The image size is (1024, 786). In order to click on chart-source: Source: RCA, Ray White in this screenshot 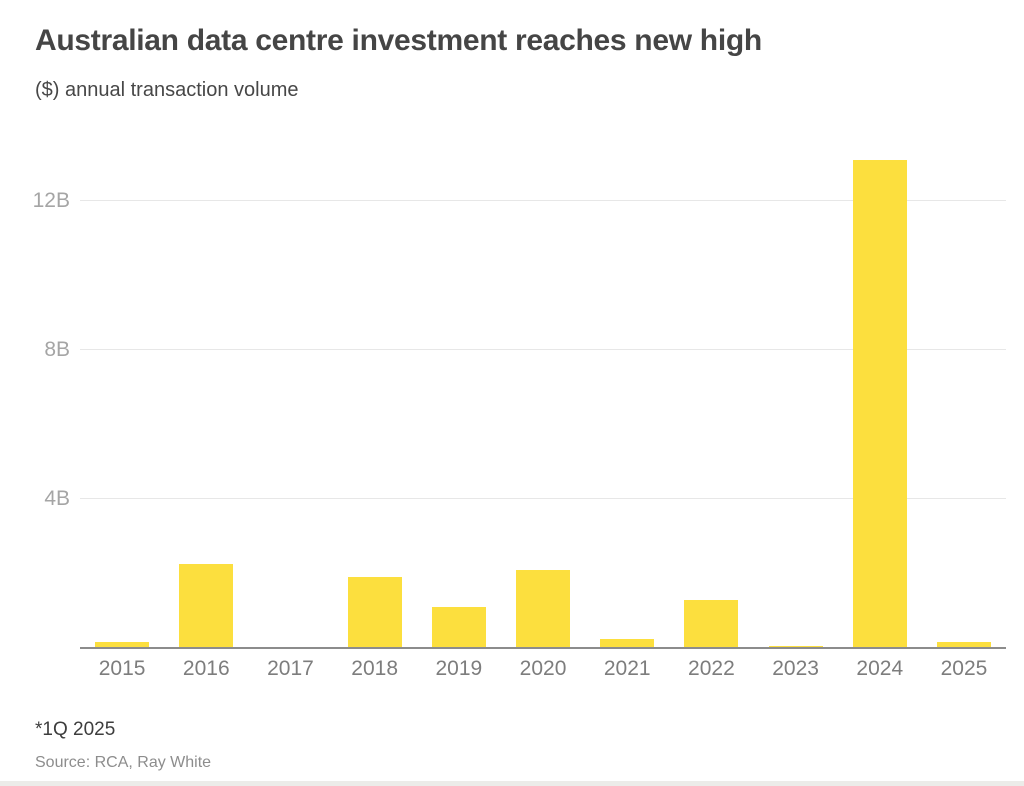, I will do `click(123, 762)`.